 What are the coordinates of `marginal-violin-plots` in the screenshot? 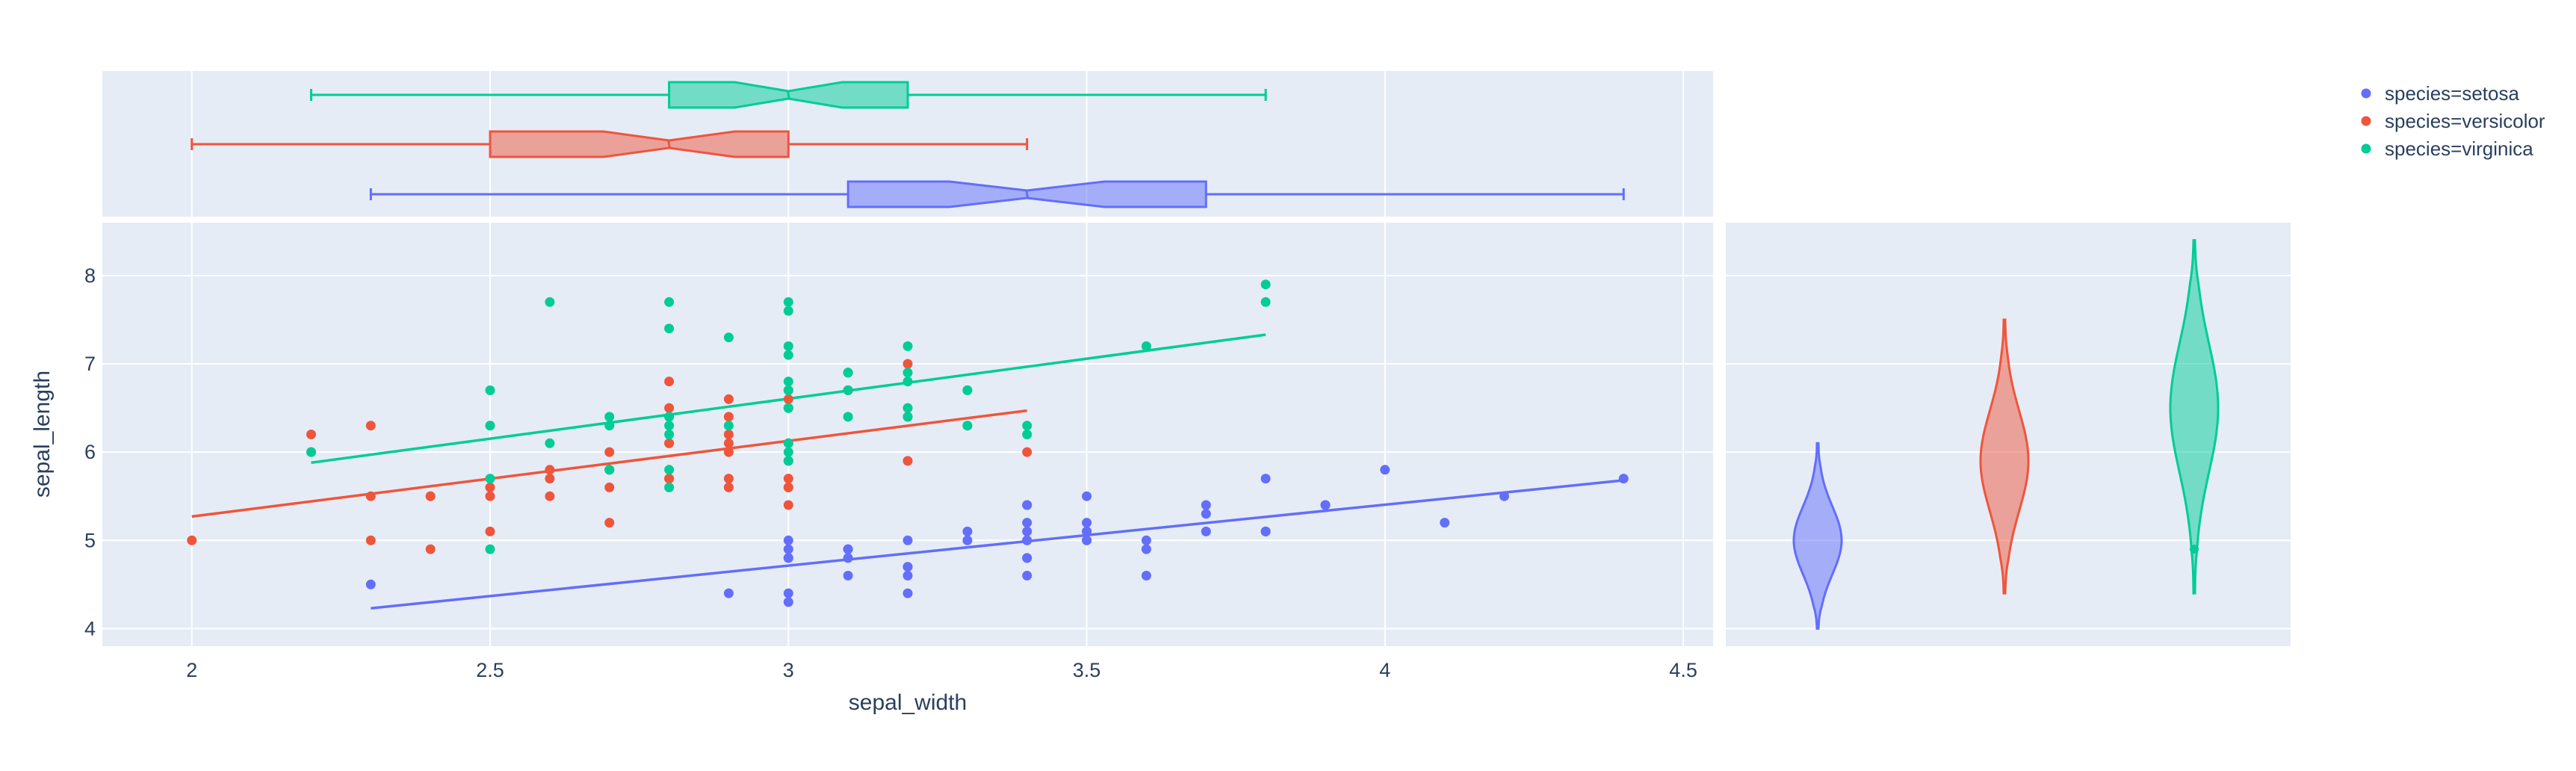 It's located at (2006, 434).